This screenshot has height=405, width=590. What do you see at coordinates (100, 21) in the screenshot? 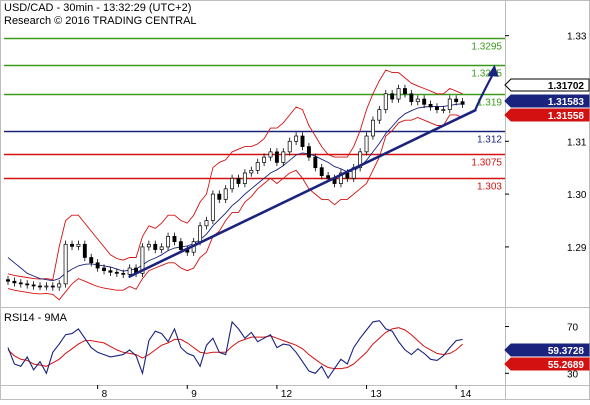
I see `chart-credit: Research © 2016 TRADING CENTRAL` at bounding box center [100, 21].